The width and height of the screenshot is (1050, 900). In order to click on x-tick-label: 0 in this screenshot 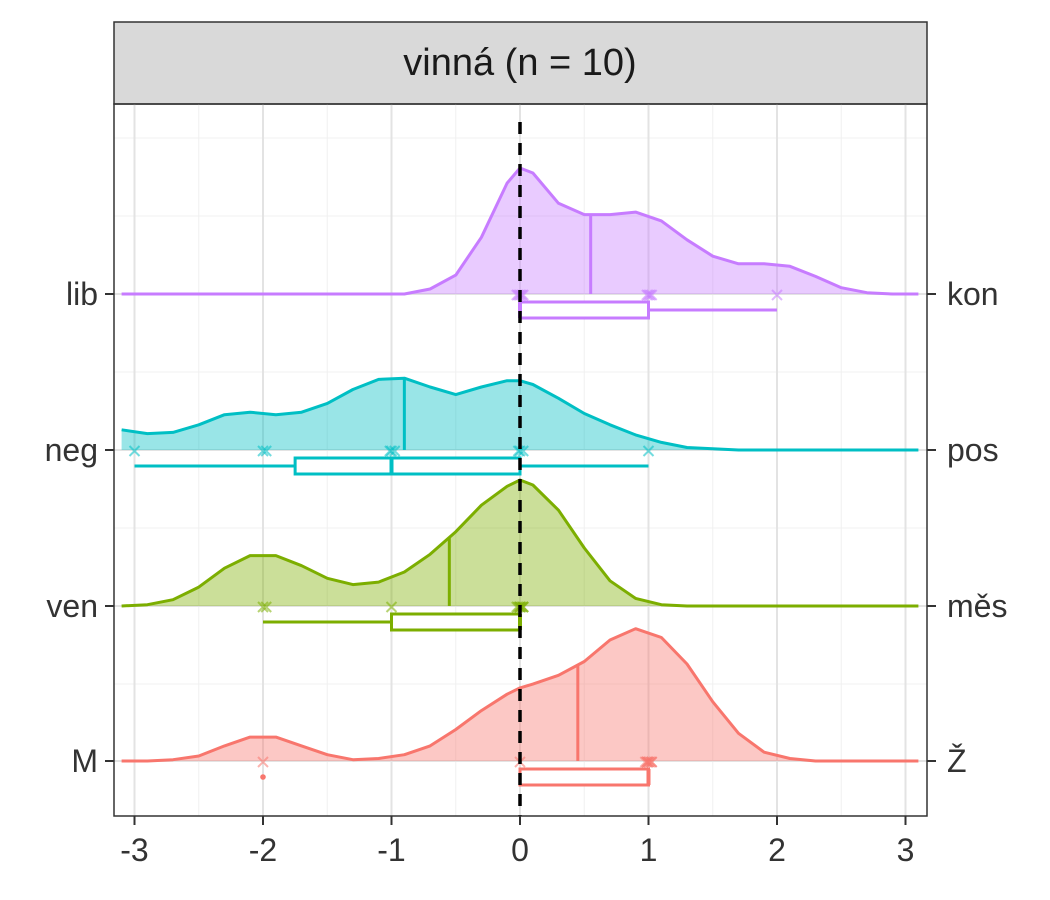, I will do `click(520, 850)`.